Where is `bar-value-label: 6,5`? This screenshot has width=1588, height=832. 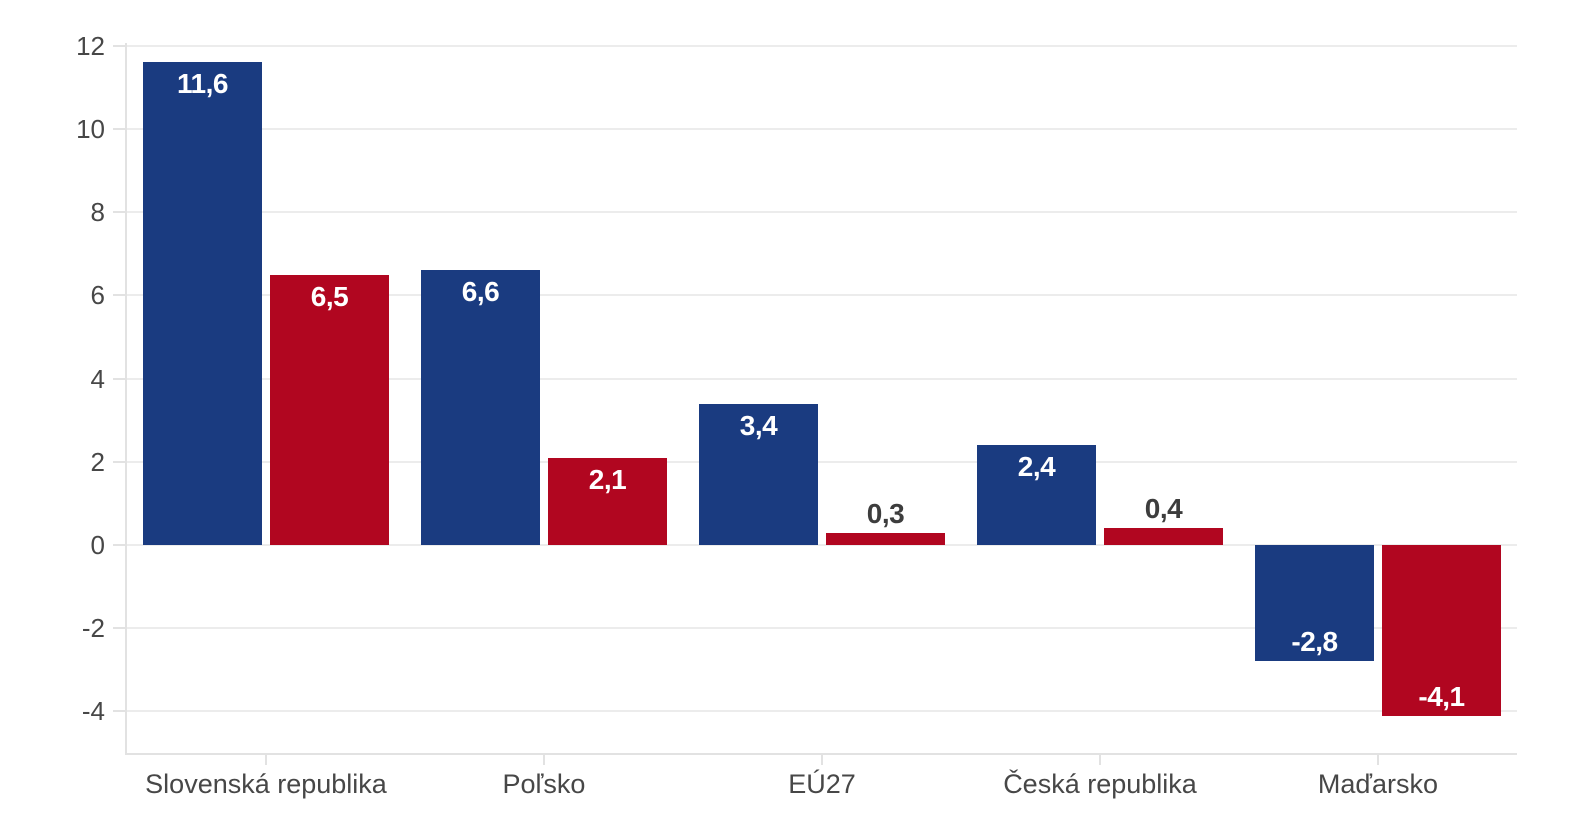
bar-value-label: 6,5 is located at coordinates (329, 296).